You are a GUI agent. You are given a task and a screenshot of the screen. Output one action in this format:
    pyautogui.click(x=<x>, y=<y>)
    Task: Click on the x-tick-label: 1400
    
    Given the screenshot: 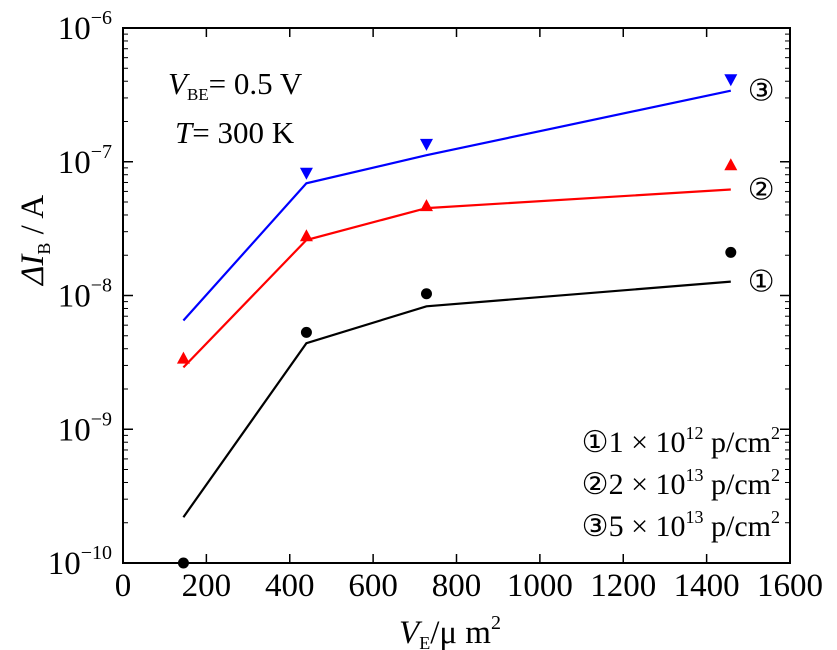 What is the action you would take?
    pyautogui.click(x=707, y=586)
    